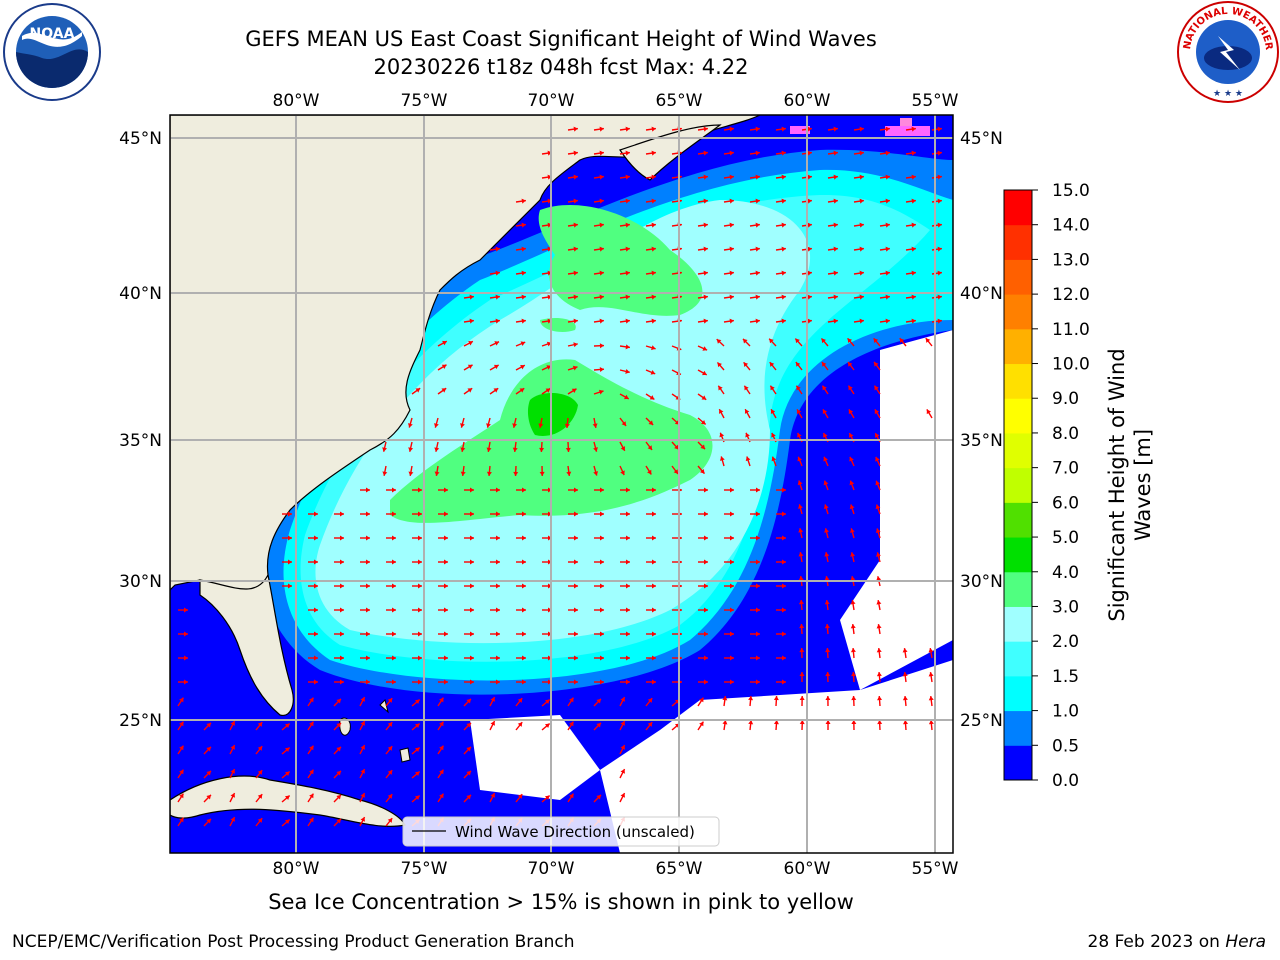 The image size is (1280, 960). What do you see at coordinates (1071, 226) in the screenshot?
I see `colorbar-tick-label: 14.0` at bounding box center [1071, 226].